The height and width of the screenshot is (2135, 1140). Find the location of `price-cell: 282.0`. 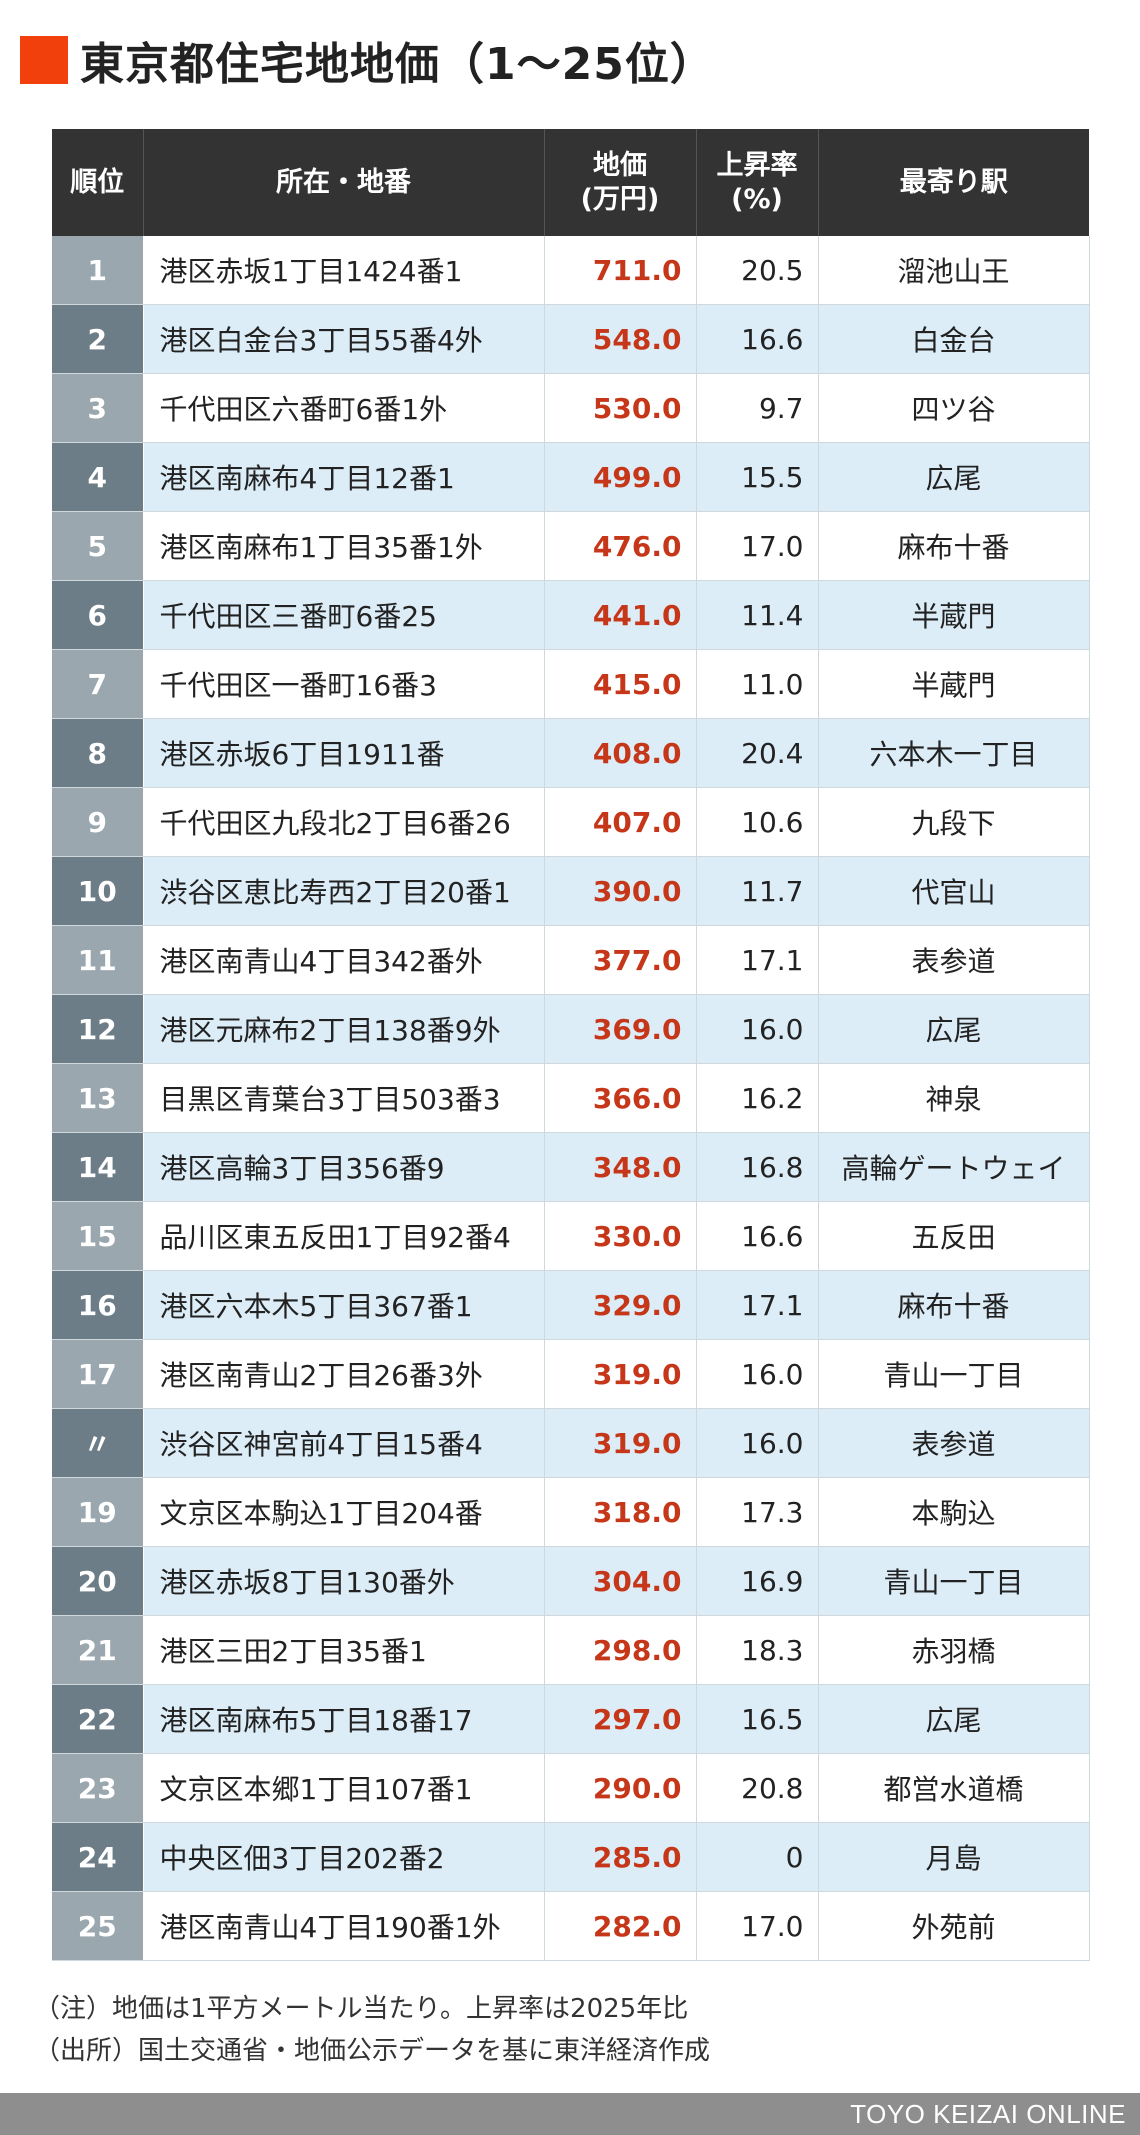

price-cell: 282.0 is located at coordinates (620, 1926).